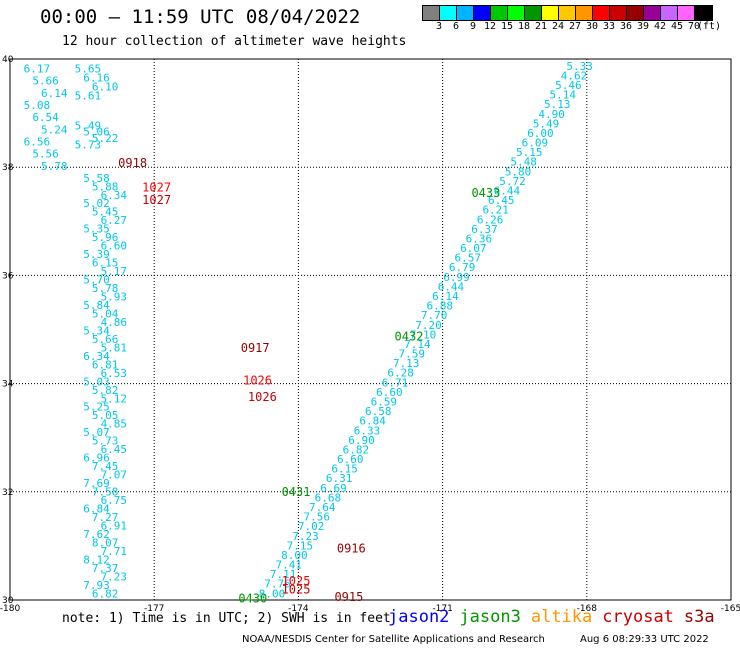 This screenshot has height=650, width=740. What do you see at coordinates (114, 424) in the screenshot?
I see `wave-height-value: 4.85` at bounding box center [114, 424].